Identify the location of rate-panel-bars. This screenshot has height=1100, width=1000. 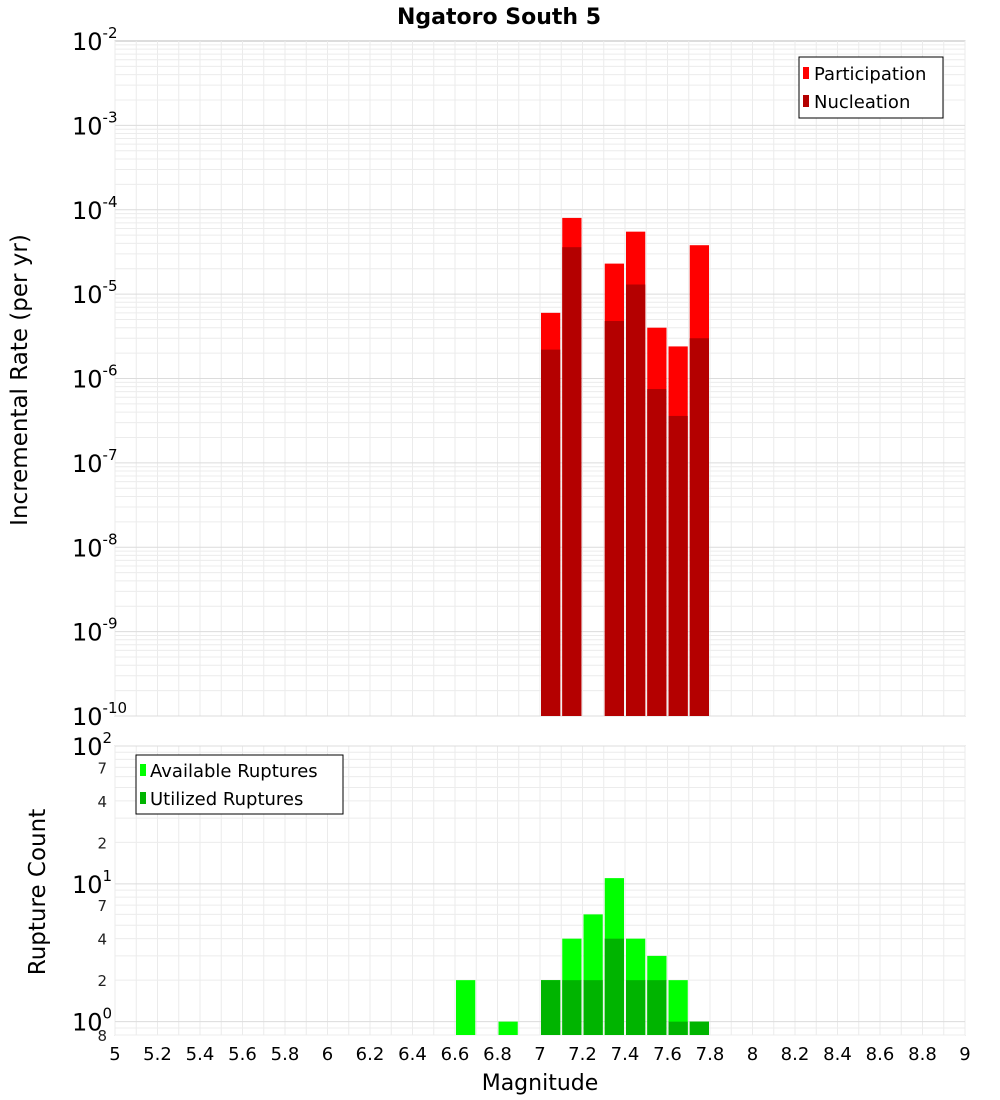
(625, 467).